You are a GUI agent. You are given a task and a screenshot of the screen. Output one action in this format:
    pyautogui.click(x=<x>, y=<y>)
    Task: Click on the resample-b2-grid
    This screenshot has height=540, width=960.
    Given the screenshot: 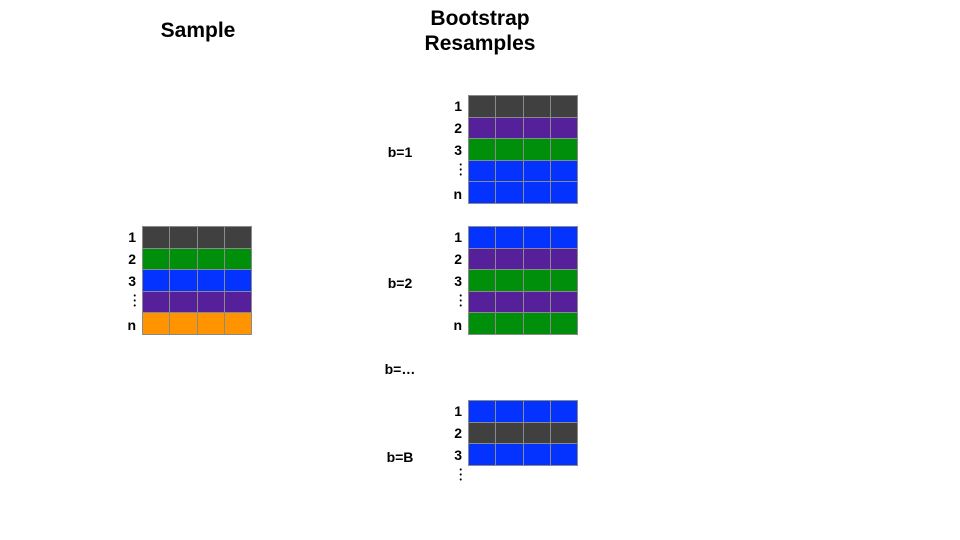 What is the action you would take?
    pyautogui.click(x=523, y=280)
    